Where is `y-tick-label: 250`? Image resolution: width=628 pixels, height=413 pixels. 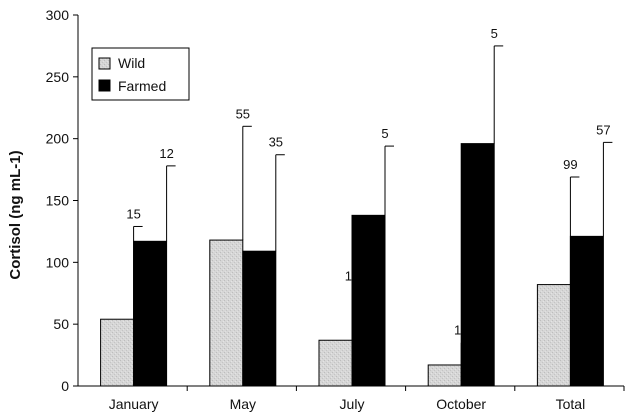
y-tick-label: 250 is located at coordinates (58, 77).